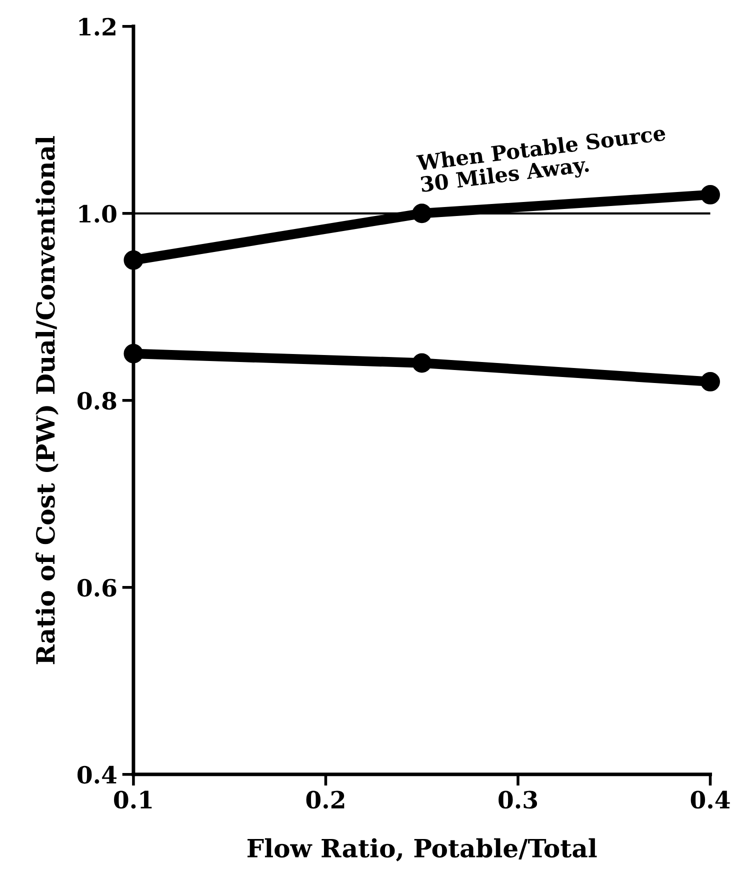  I want to click on y-tick-label: 0.6, so click(97, 587).